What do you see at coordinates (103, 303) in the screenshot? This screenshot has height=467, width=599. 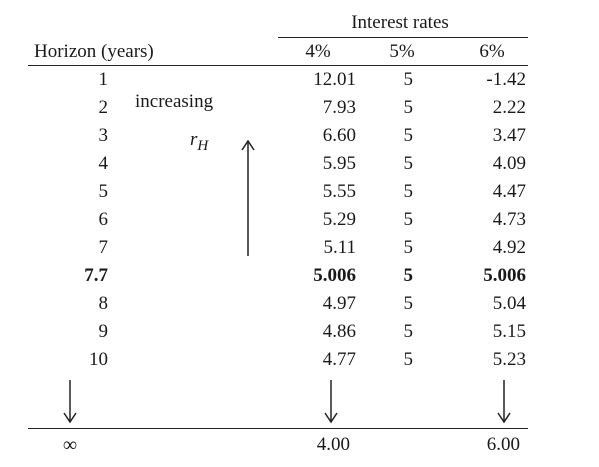 I see `cell-h: 8` at bounding box center [103, 303].